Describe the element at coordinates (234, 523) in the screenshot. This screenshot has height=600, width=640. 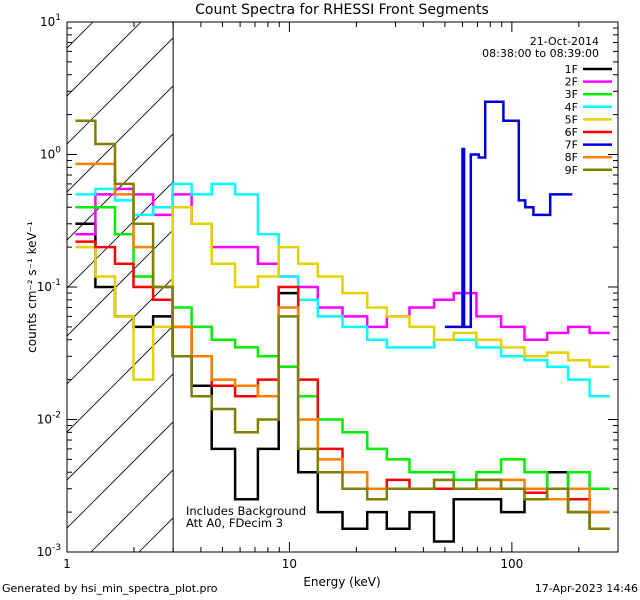
I see `attenuator-annotation: Att A0, FDecim 3` at that location.